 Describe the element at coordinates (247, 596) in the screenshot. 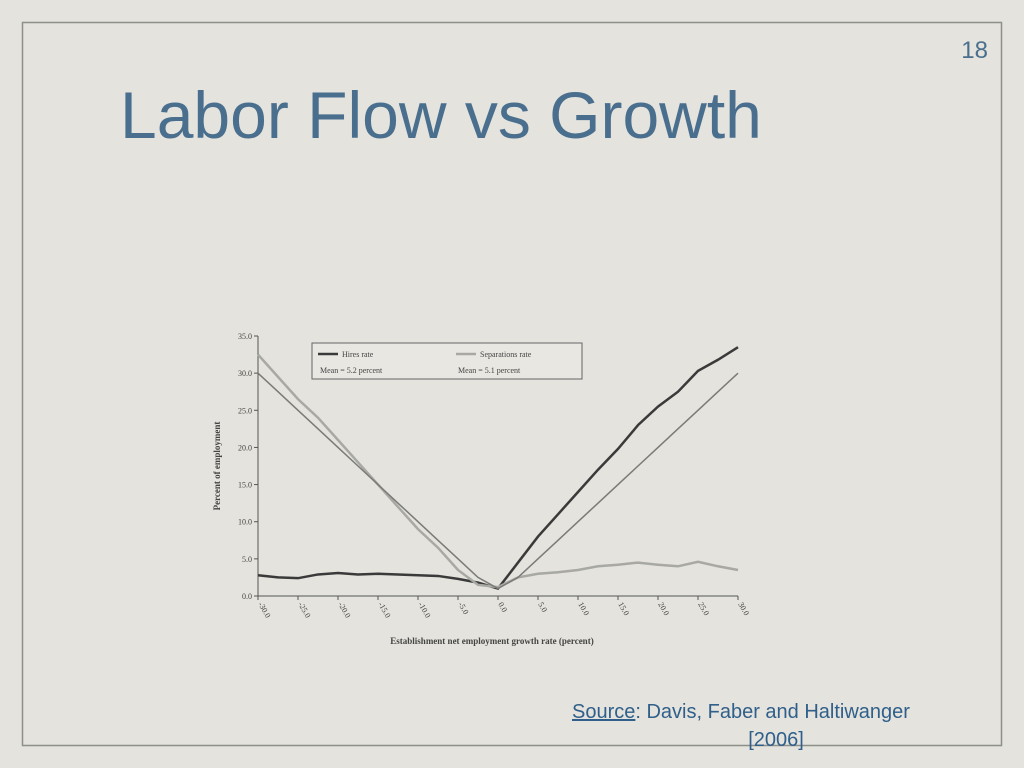

I see `y-tick-label: 0.0` at that location.